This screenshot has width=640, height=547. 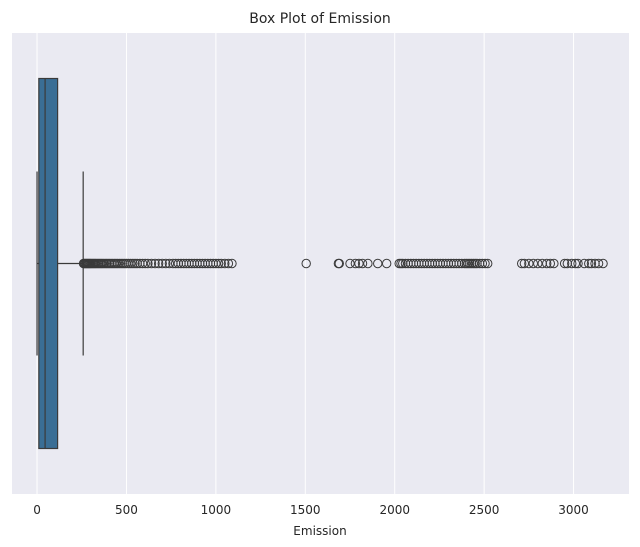 What do you see at coordinates (305, 510) in the screenshot?
I see `x-tick-label: 1500` at bounding box center [305, 510].